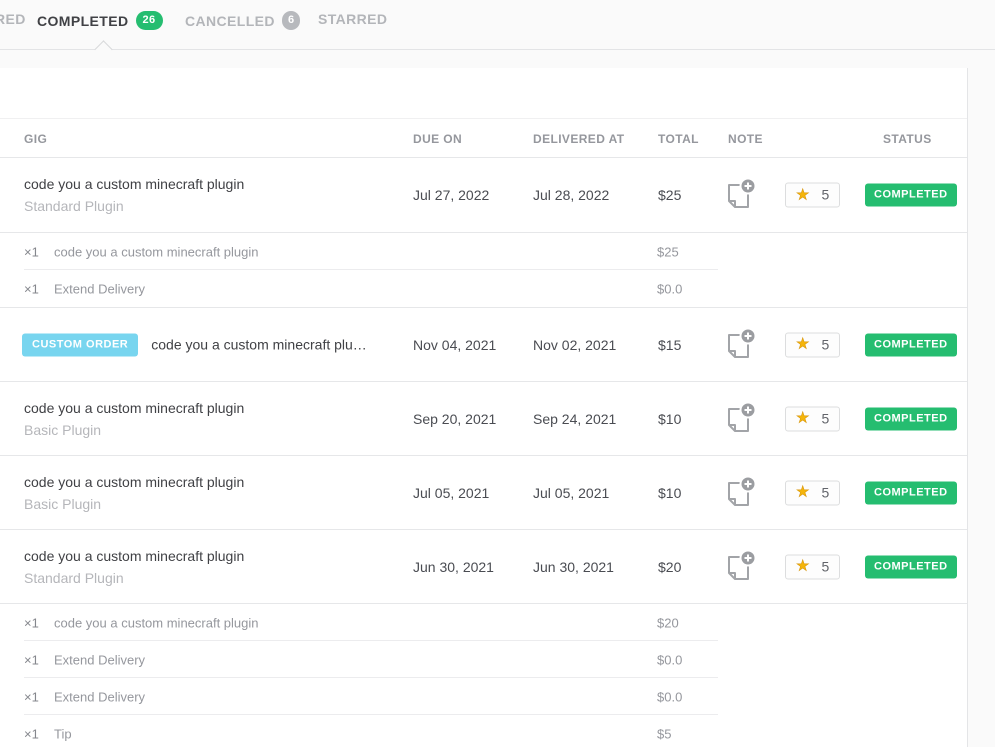  Describe the element at coordinates (80, 344) in the screenshot. I see `custom-order-badge: CUSTOM ORDER` at that location.